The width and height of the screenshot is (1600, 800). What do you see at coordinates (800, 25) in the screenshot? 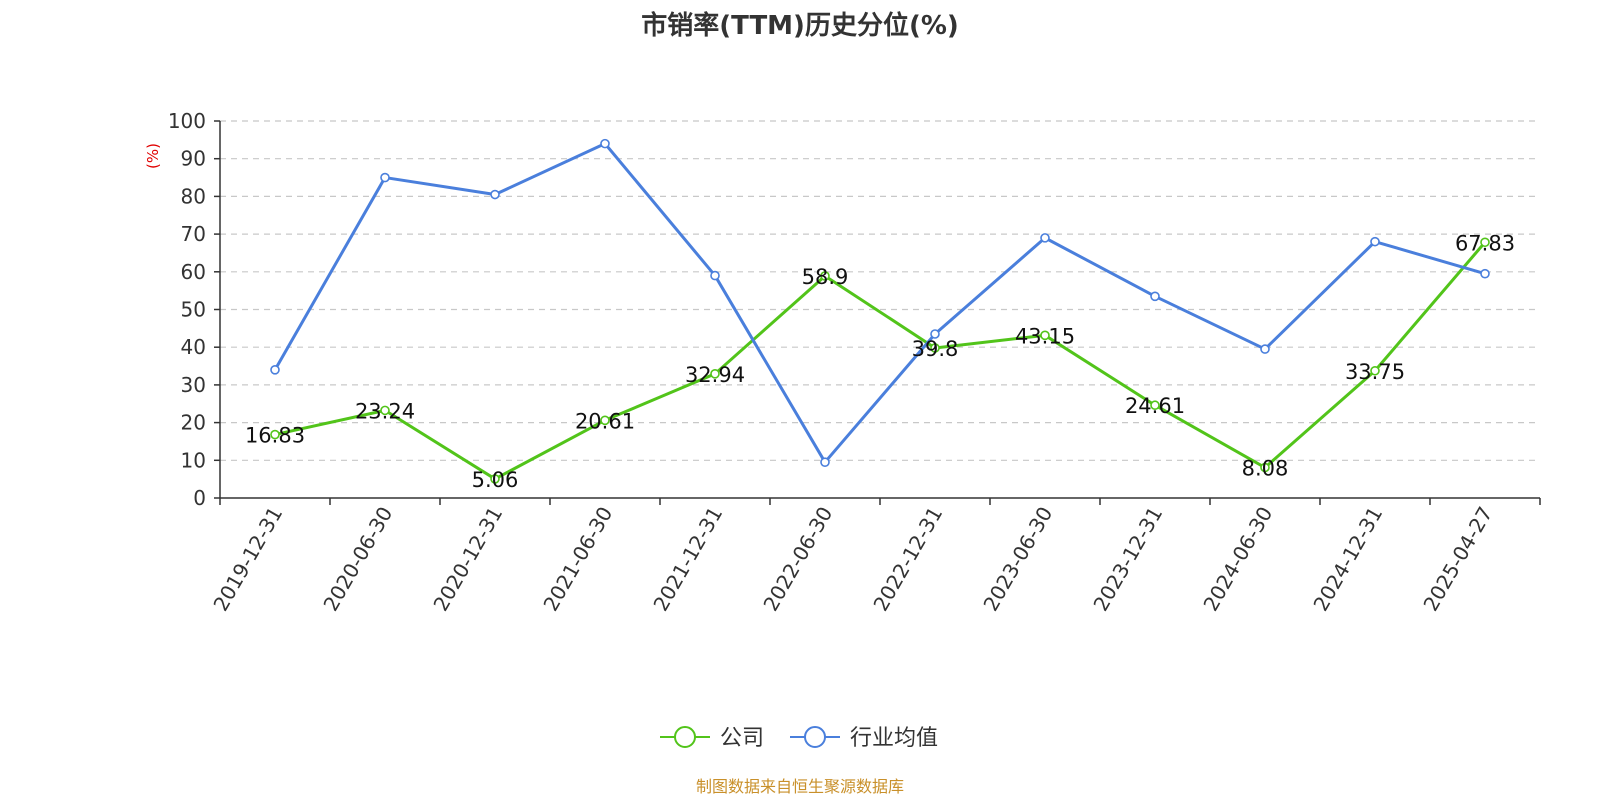
I see `chart-title: 市销率(TTM)历史分位(%)` at bounding box center [800, 25].